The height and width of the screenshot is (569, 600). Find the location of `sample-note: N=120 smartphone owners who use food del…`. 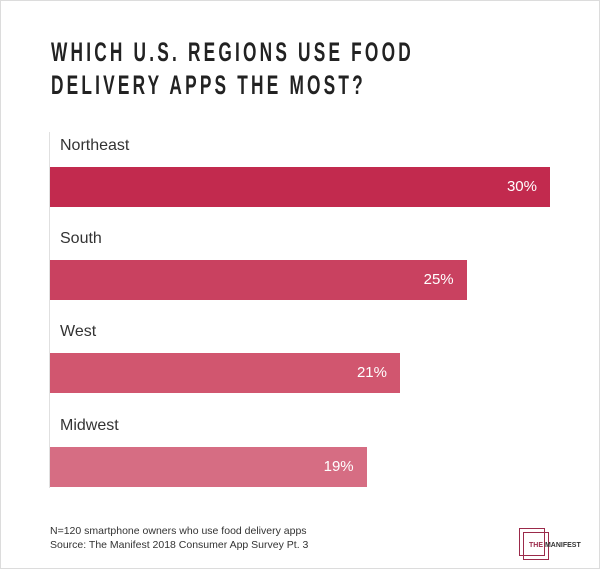

sample-note: N=120 smartphone owners who use food del… is located at coordinates (178, 531).